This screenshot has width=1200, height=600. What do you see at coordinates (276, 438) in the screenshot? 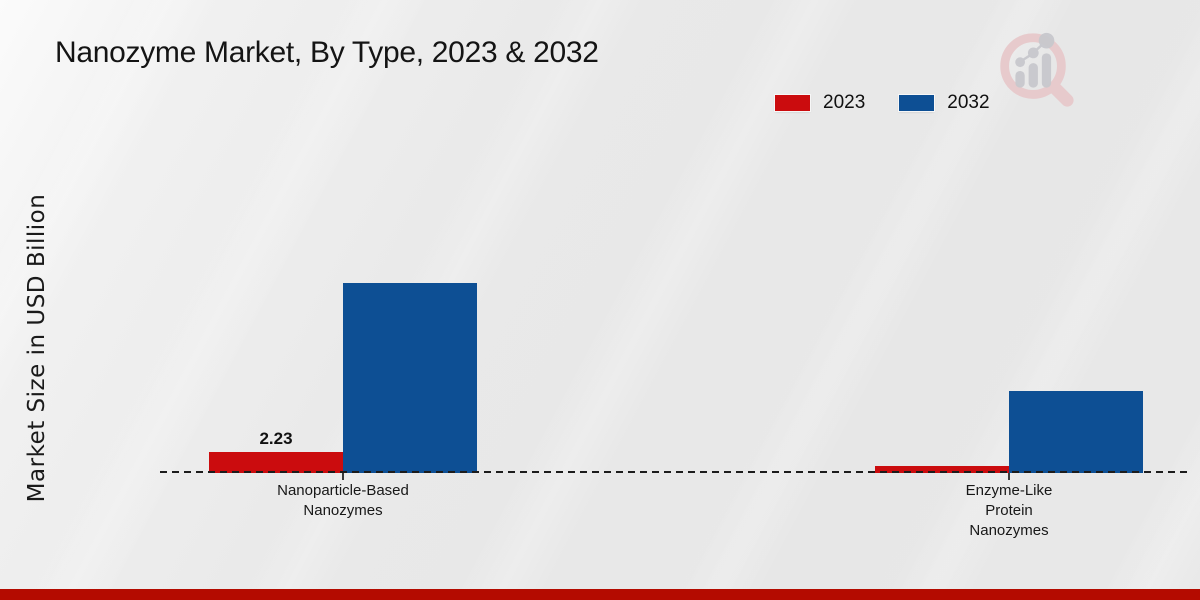
I see `bar-value-label: 2.23` at bounding box center [276, 438].